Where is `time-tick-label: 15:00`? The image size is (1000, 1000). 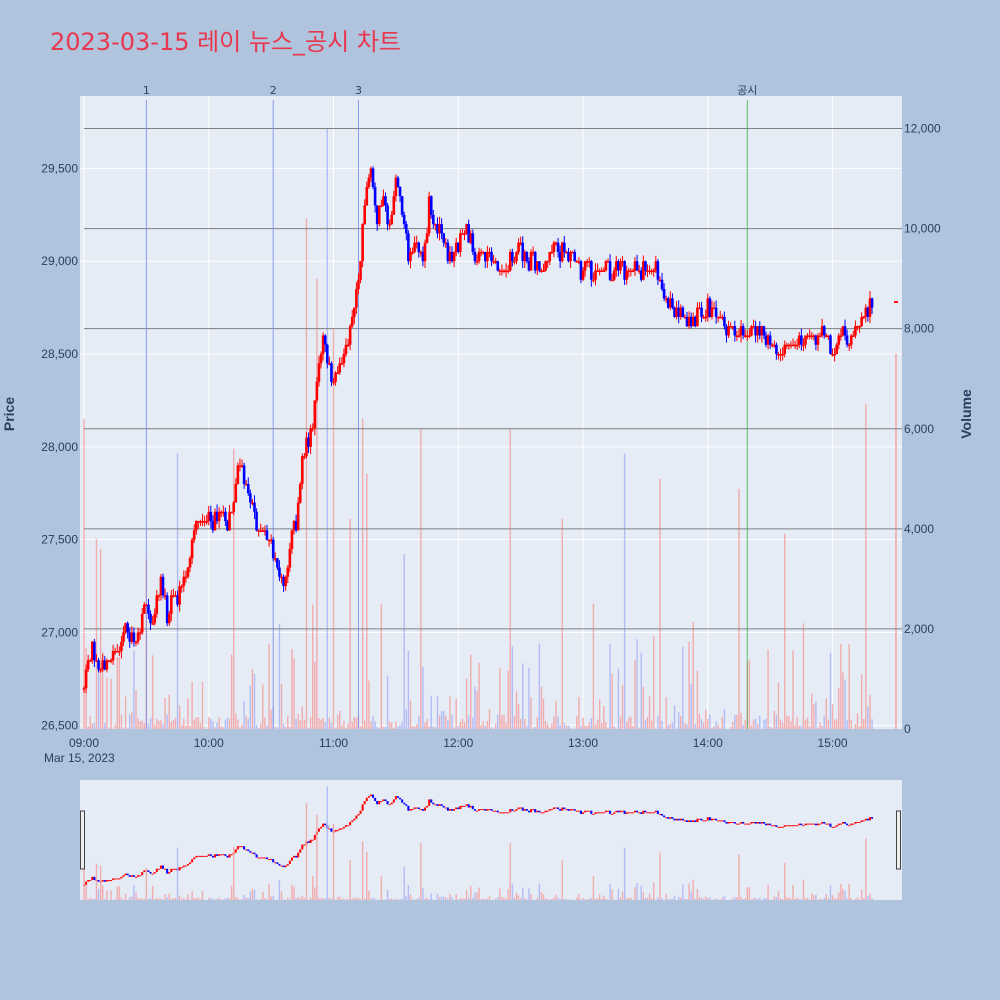 time-tick-label: 15:00 is located at coordinates (833, 743).